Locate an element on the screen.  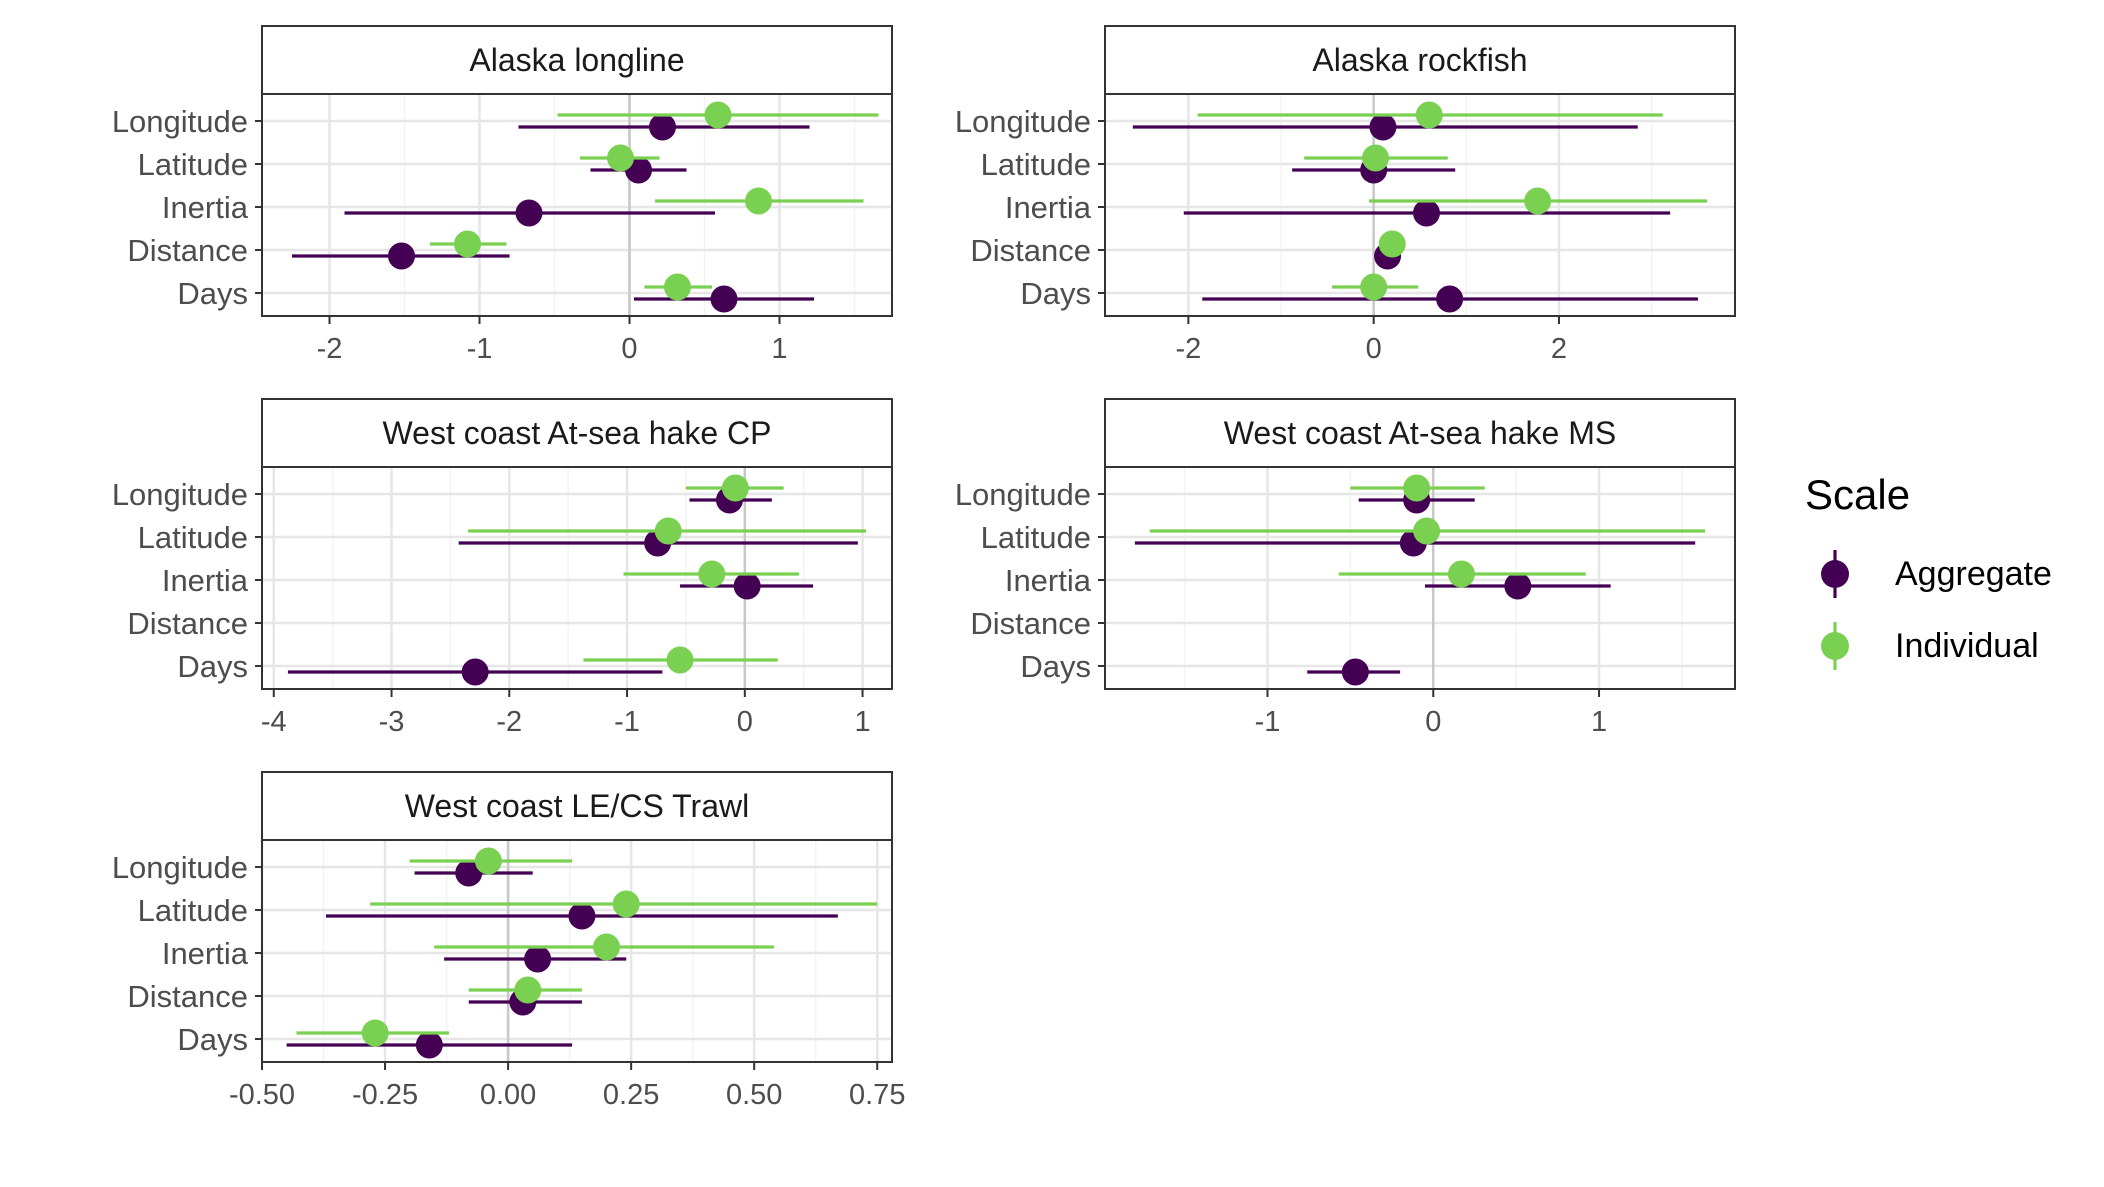
x-tick-label: 0.25 is located at coordinates (631, 1095).